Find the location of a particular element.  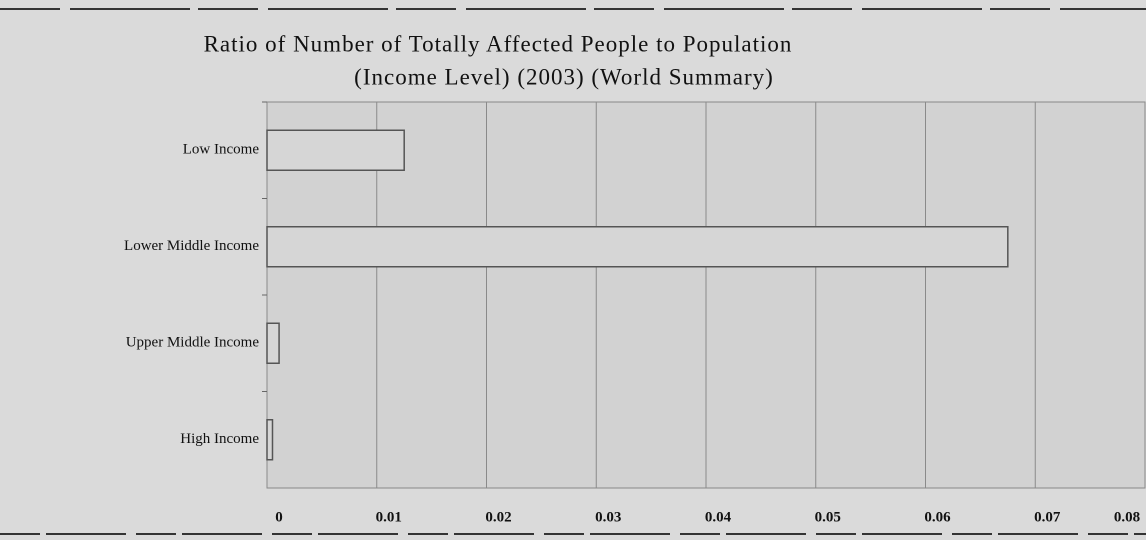

y-tick-label: Low Income is located at coordinates (221, 150).